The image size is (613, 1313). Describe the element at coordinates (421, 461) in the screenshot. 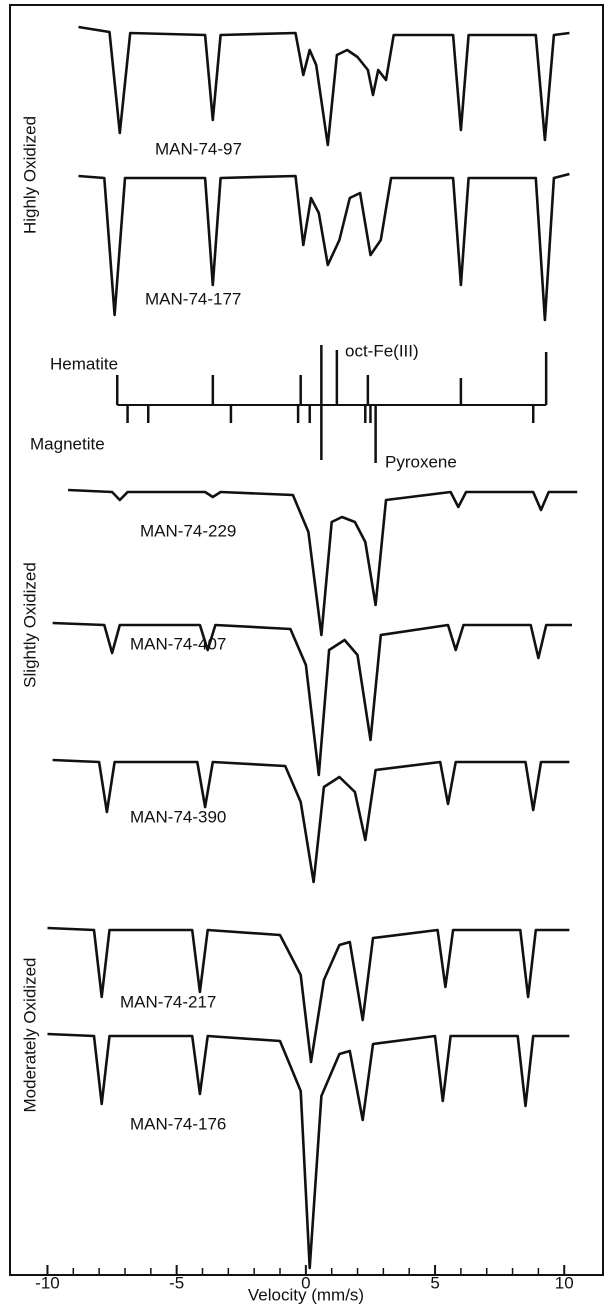

I see `reference-label: Pyroxene` at that location.